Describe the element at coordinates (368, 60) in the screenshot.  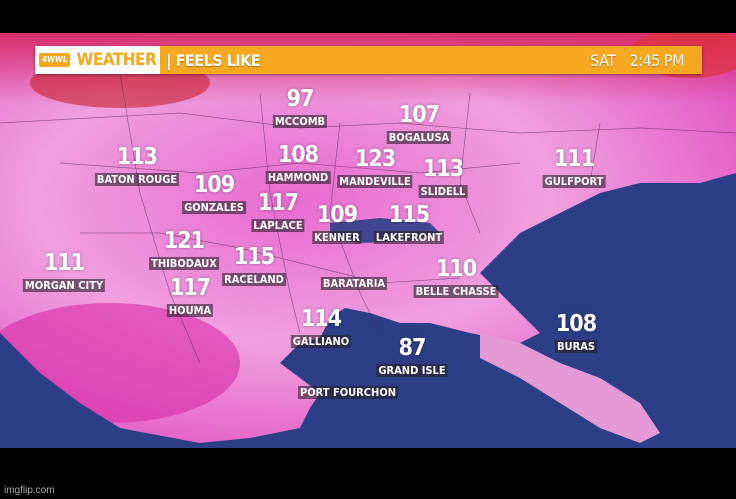
I see `header-banner: 4WWL WEATHER | FEELS LIKE SAT 2:45 PM` at that location.